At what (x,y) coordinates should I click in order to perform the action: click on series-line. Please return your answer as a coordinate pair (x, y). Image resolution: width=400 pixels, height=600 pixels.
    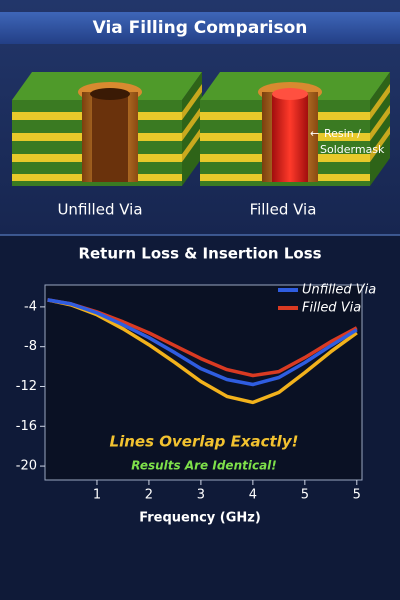
    Looking at the image, I should click on (202, 342).